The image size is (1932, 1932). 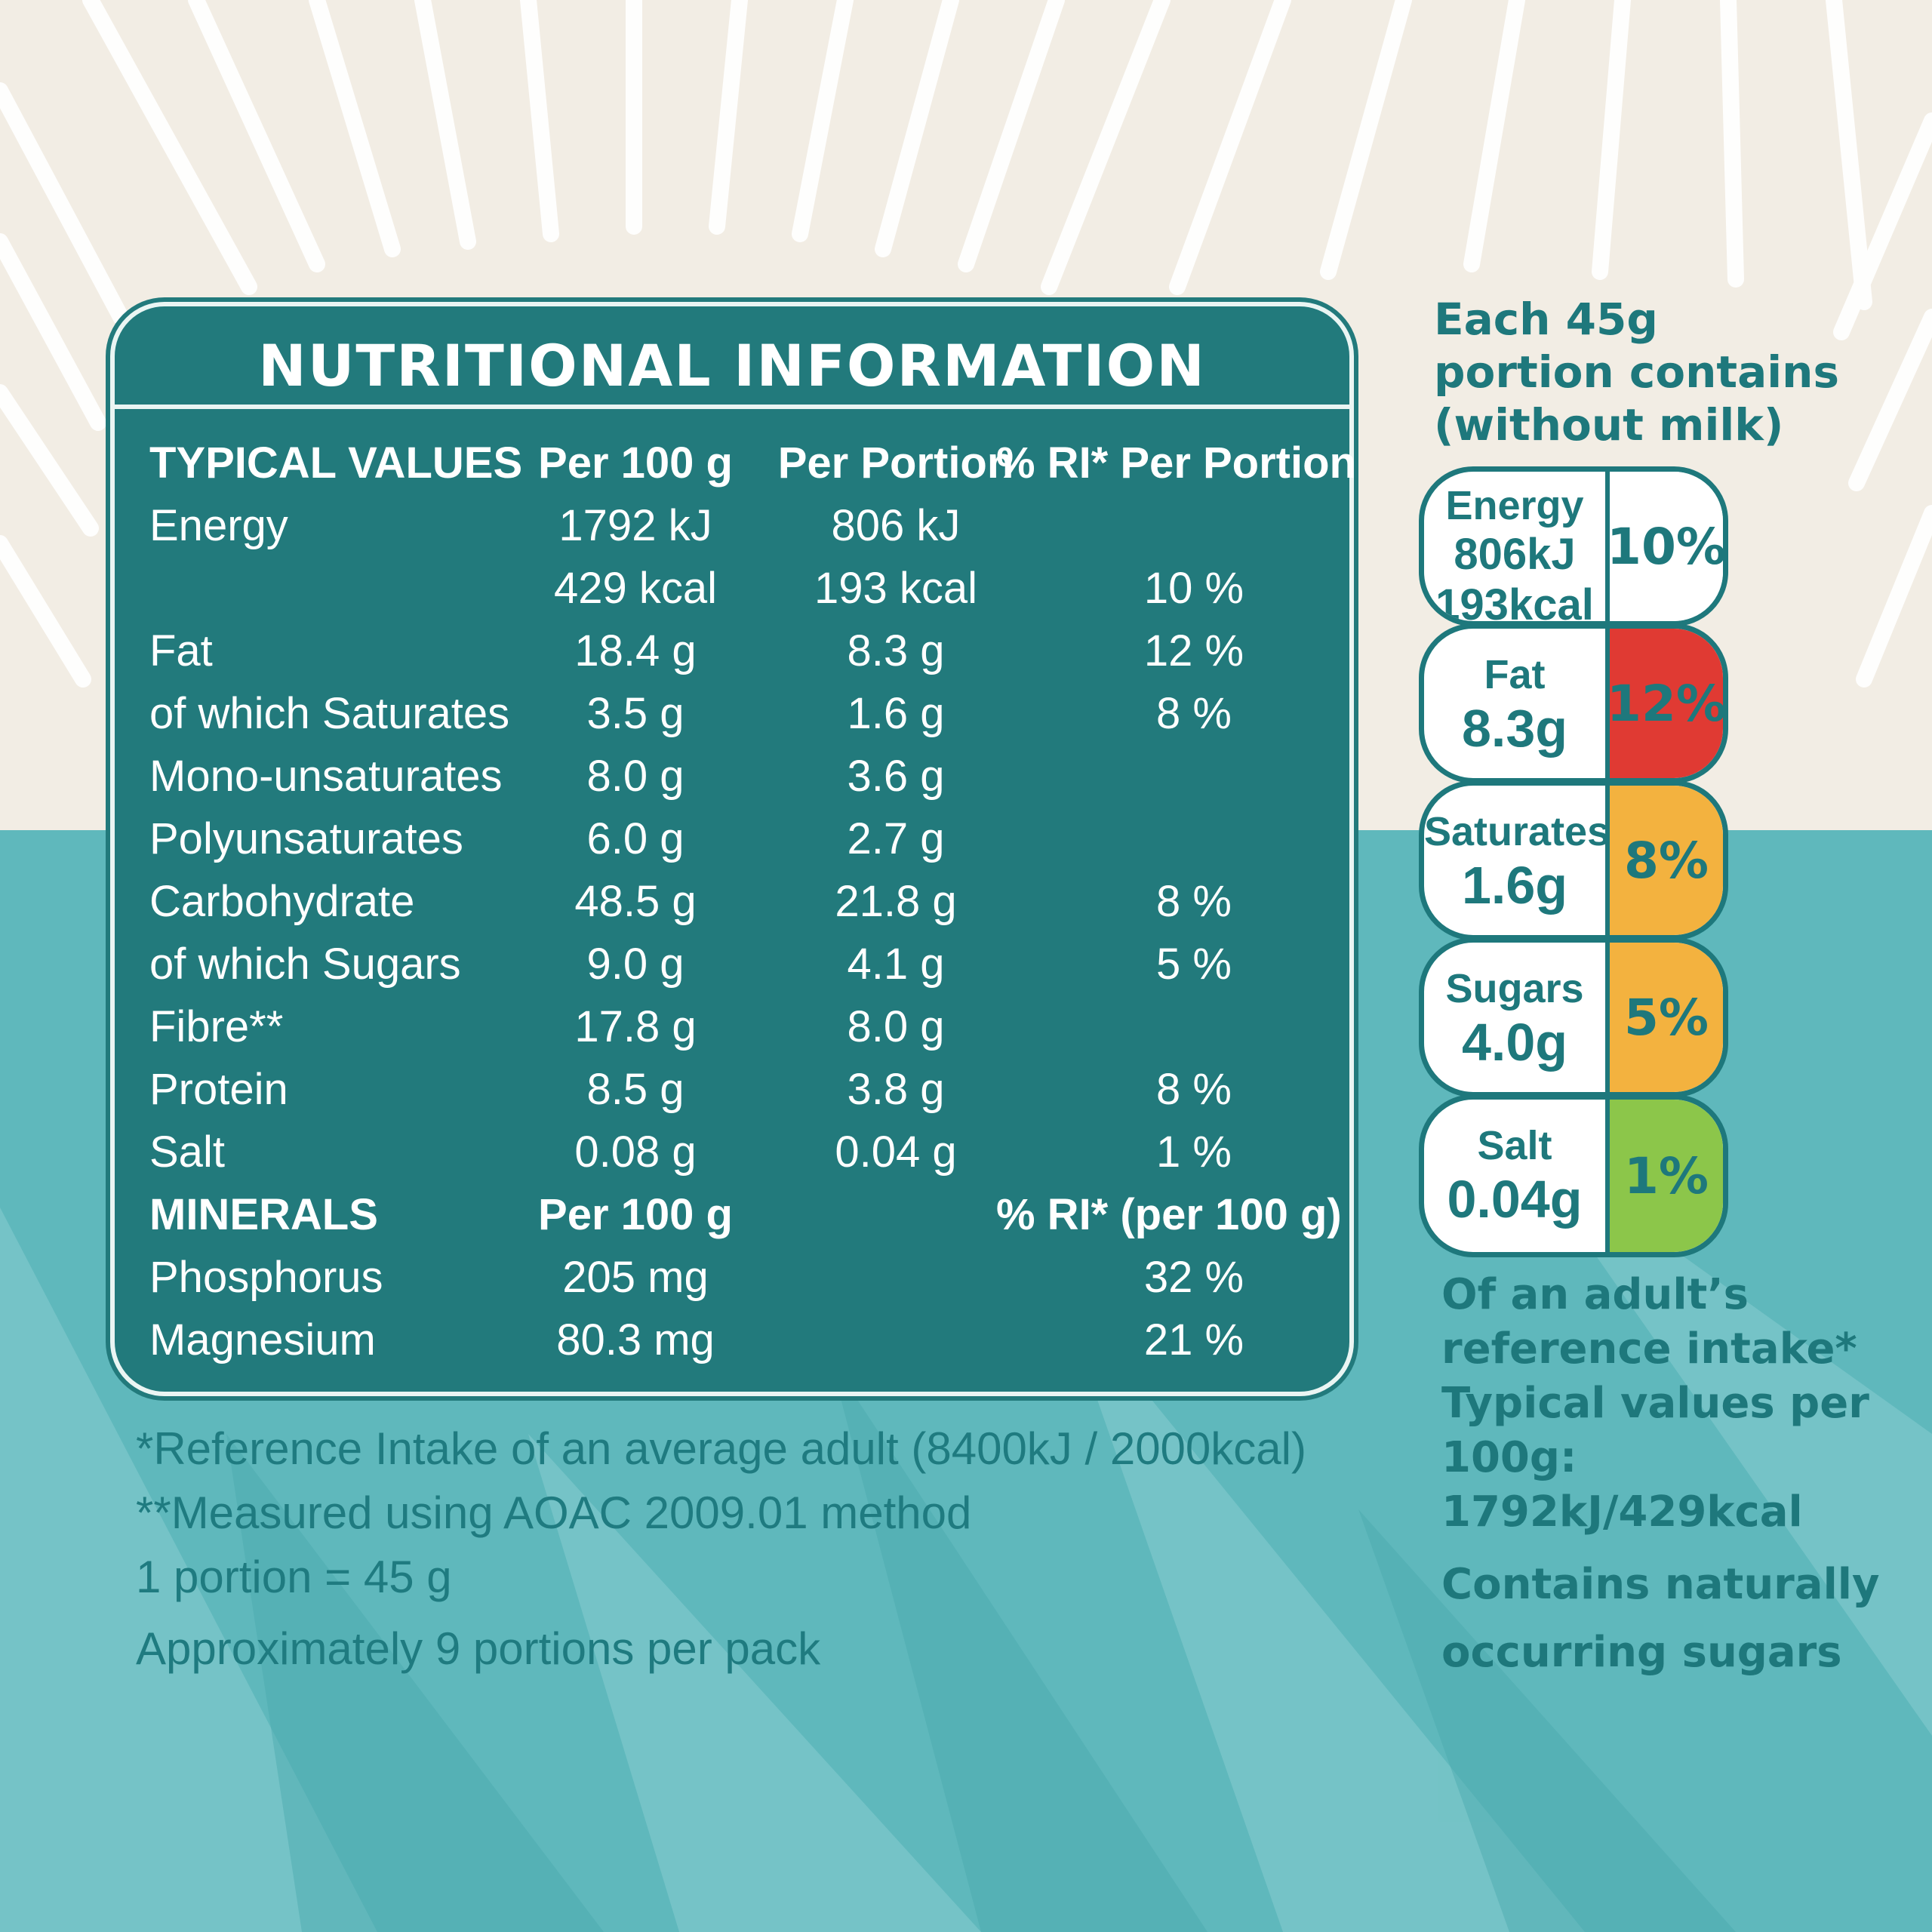 What do you see at coordinates (216, 1026) in the screenshot?
I see `row-name: Fibre**` at bounding box center [216, 1026].